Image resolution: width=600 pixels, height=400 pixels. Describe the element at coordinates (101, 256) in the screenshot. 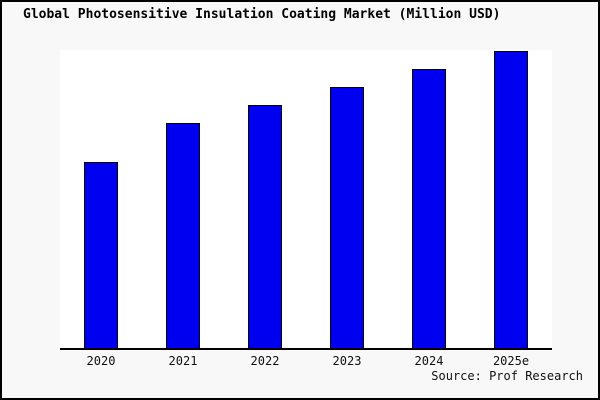

I see `bar-2020` at that location.